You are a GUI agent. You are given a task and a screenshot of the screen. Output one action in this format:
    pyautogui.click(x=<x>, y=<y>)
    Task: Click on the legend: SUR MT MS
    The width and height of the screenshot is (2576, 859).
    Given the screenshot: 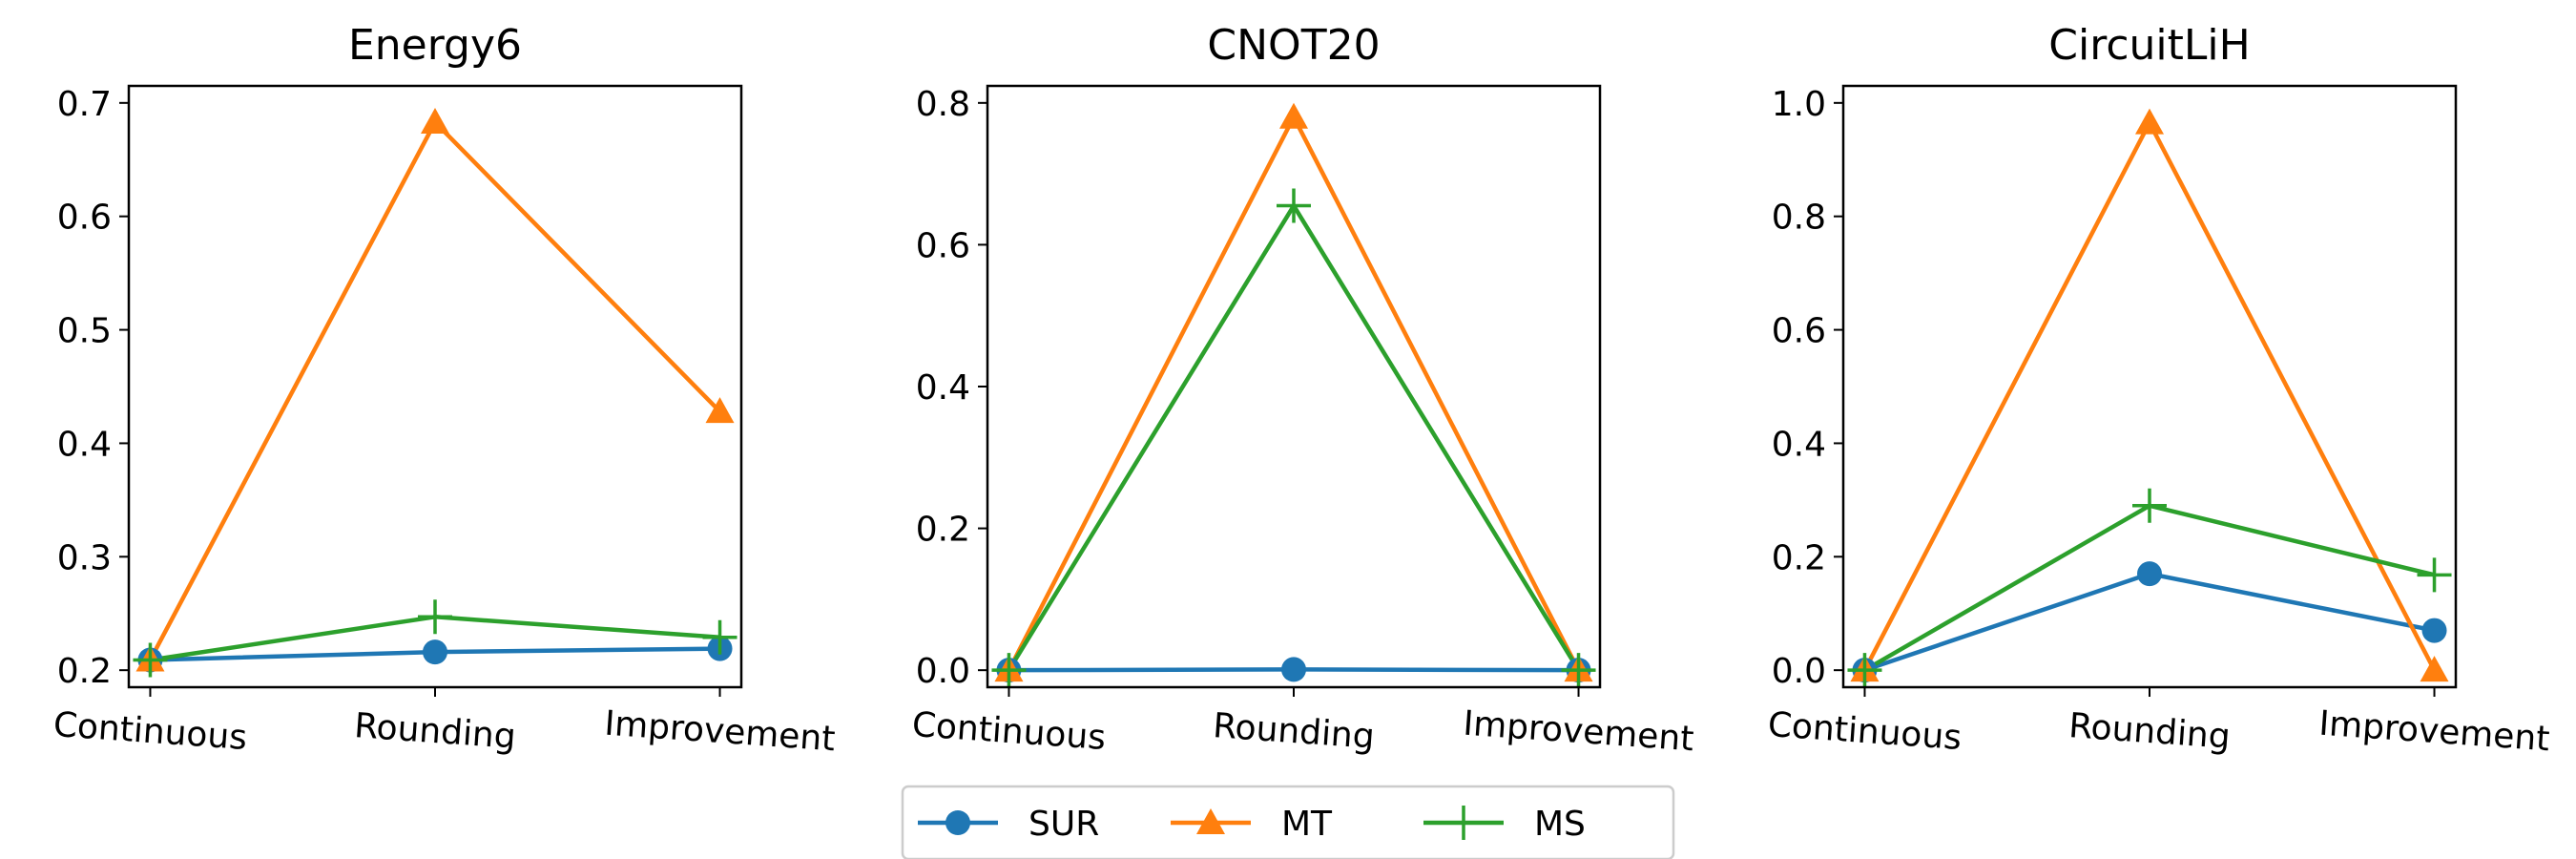 What is the action you would take?
    pyautogui.click(x=1288, y=822)
    